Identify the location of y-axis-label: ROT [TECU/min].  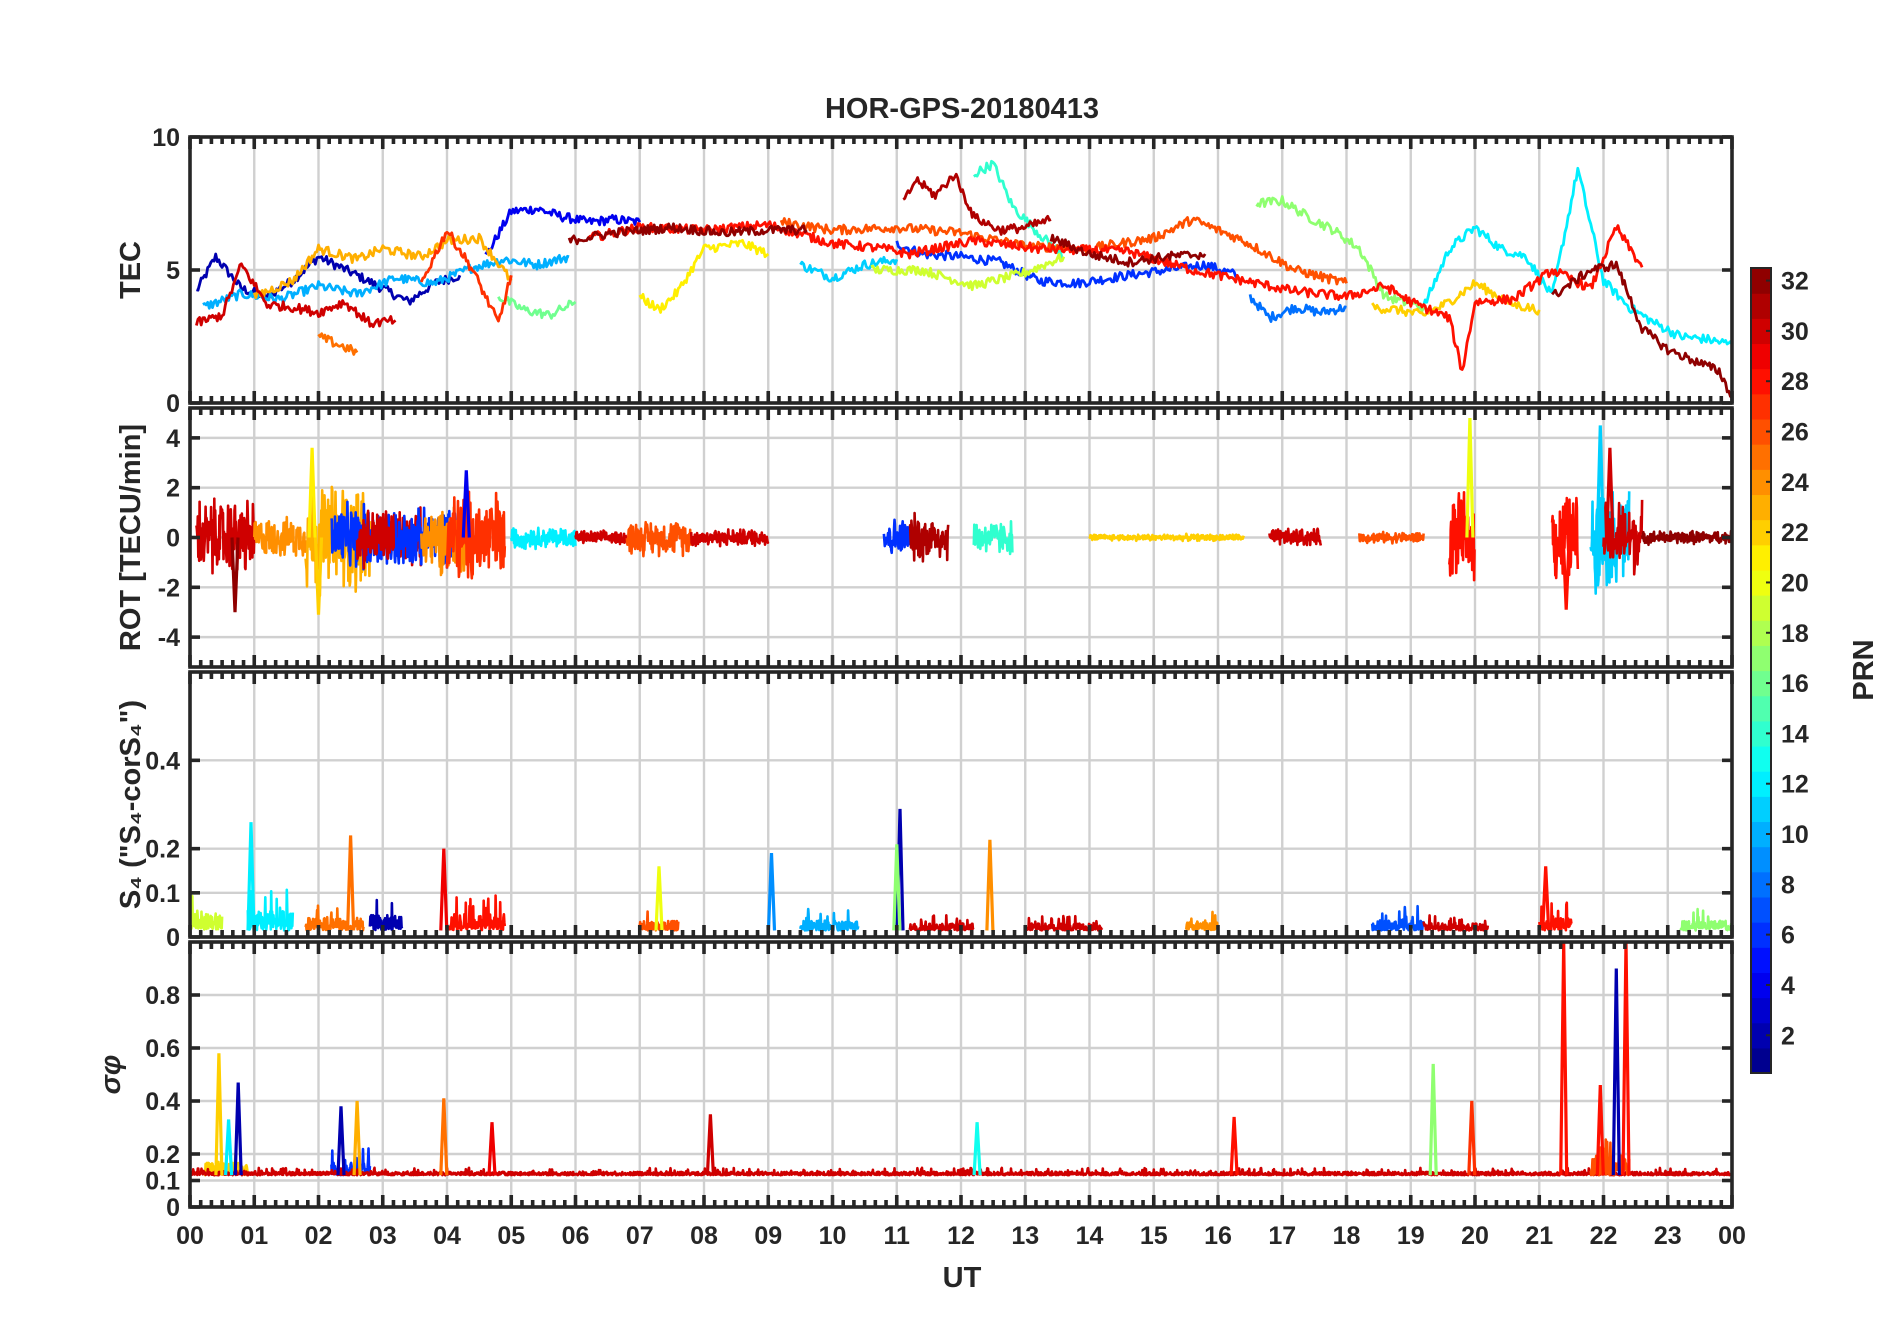
(131, 537).